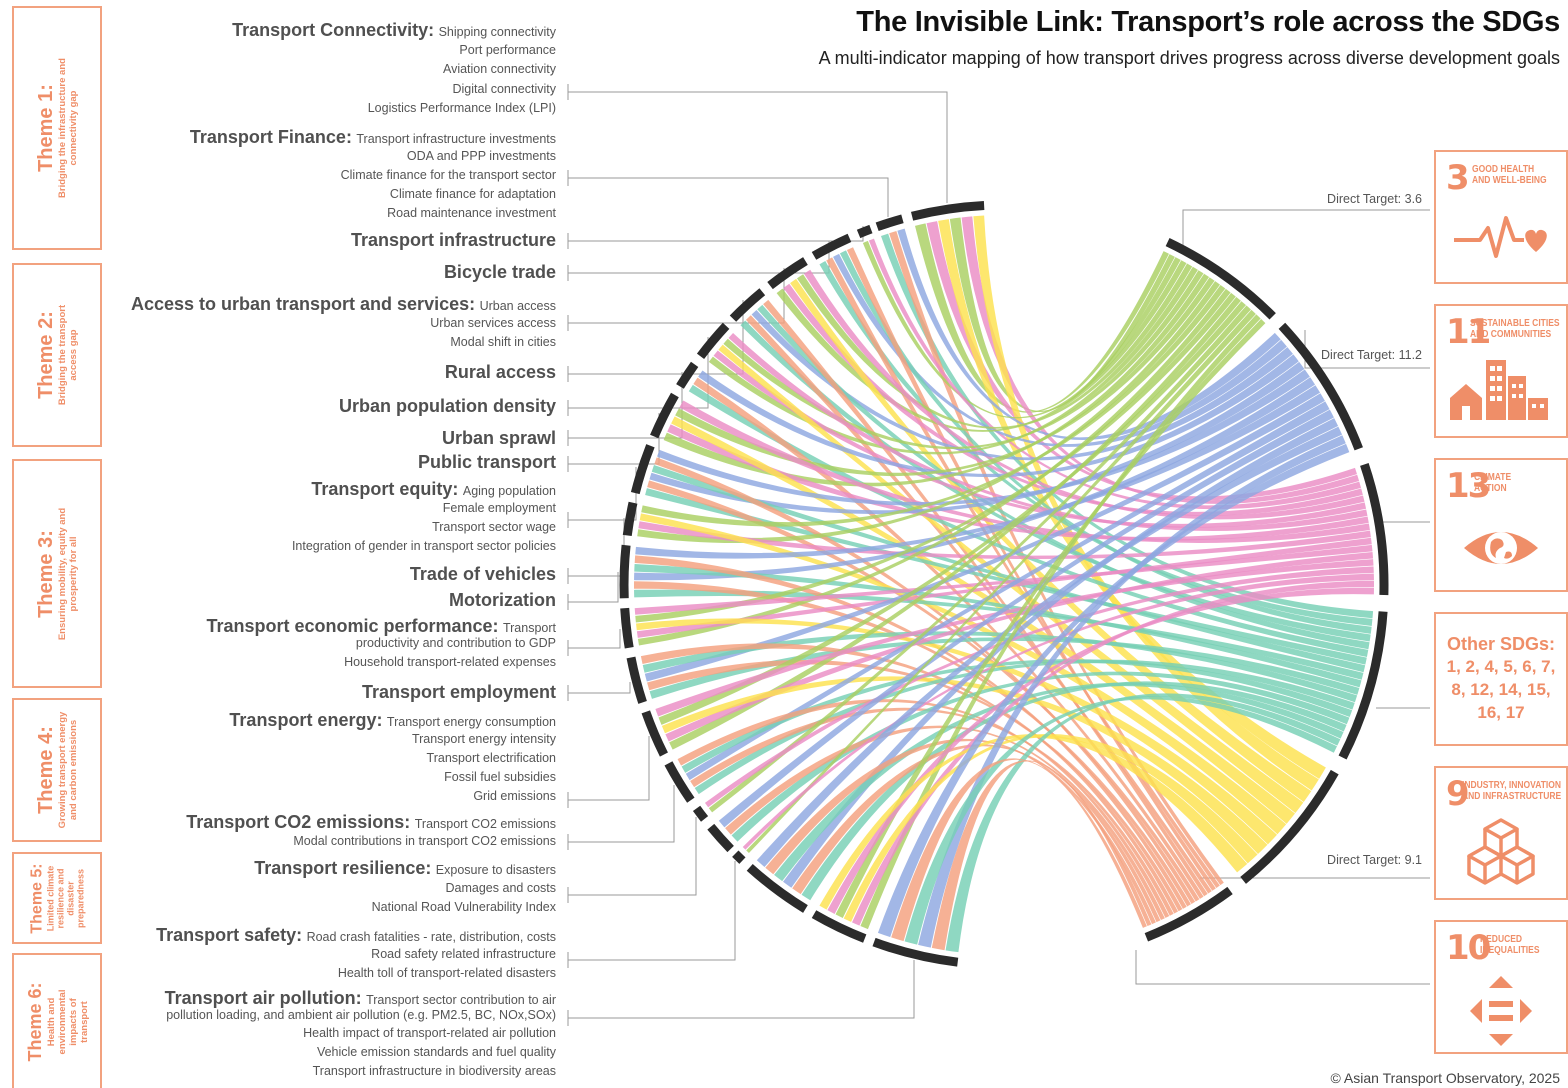 The width and height of the screenshot is (1568, 1088). What do you see at coordinates (1509, 175) in the screenshot?
I see `sdg-name: GOOD HEALTH AND WELL-BEING` at bounding box center [1509, 175].